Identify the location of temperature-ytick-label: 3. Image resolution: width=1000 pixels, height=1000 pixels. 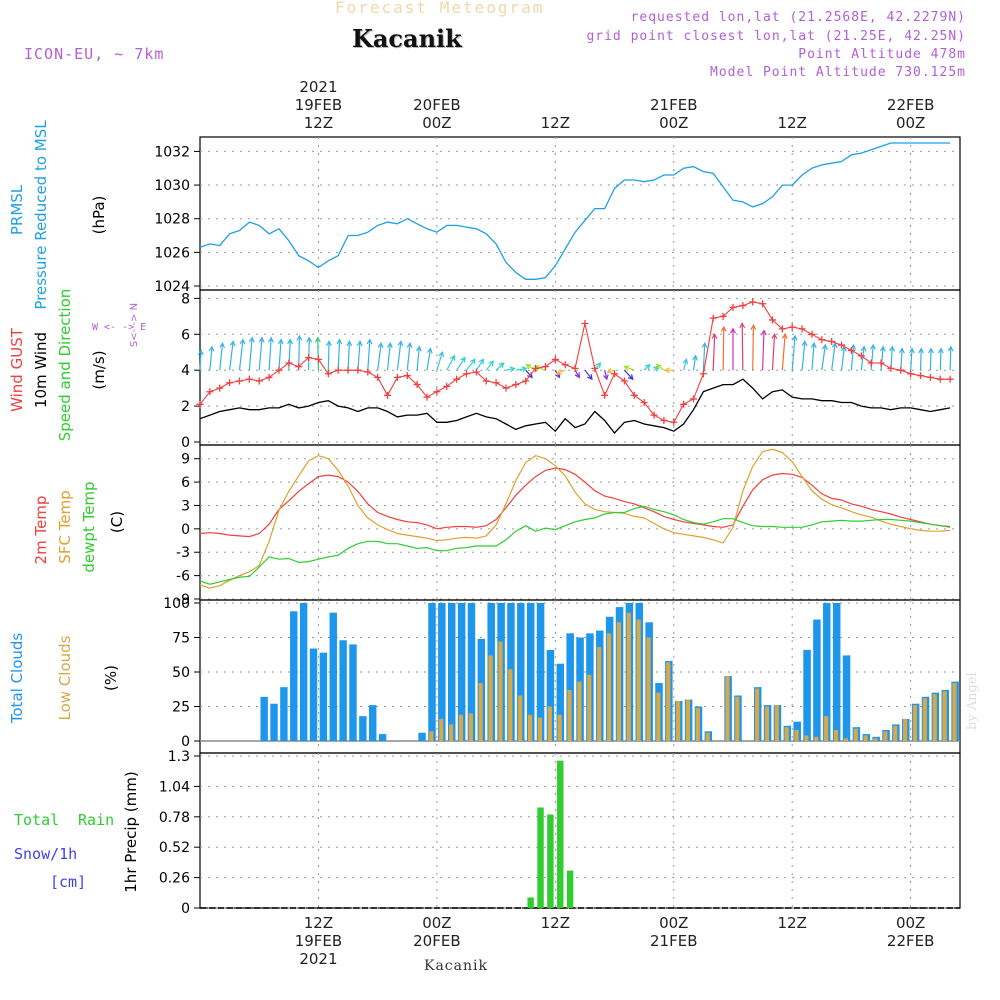
(185, 506).